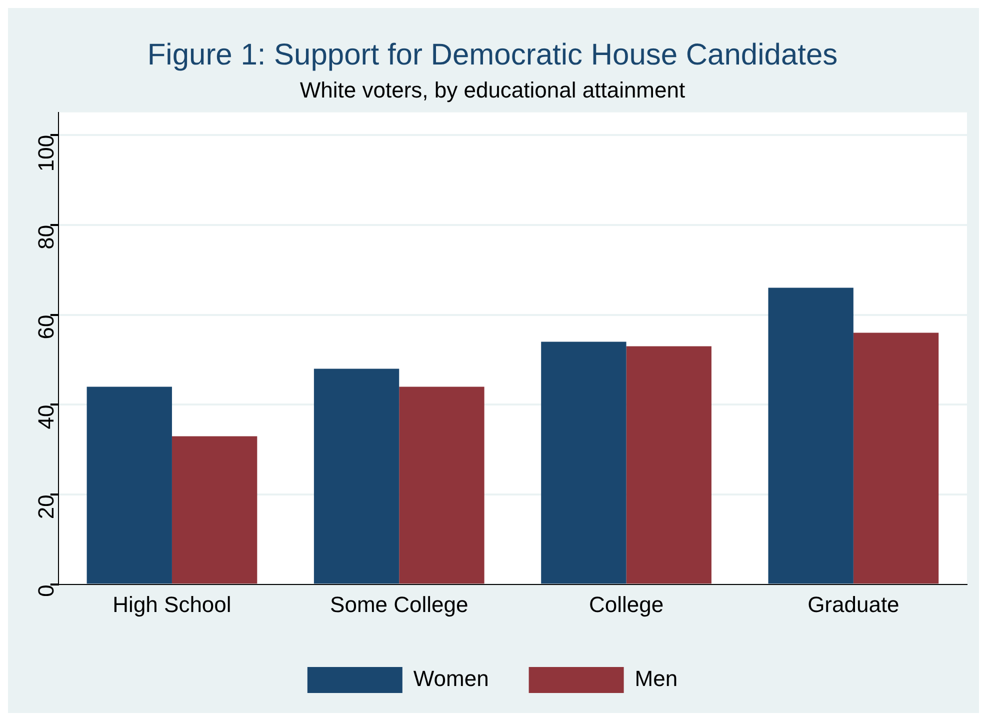 This screenshot has height=721, width=987. Describe the element at coordinates (399, 604) in the screenshot. I see `x-tick-label: Some College` at that location.